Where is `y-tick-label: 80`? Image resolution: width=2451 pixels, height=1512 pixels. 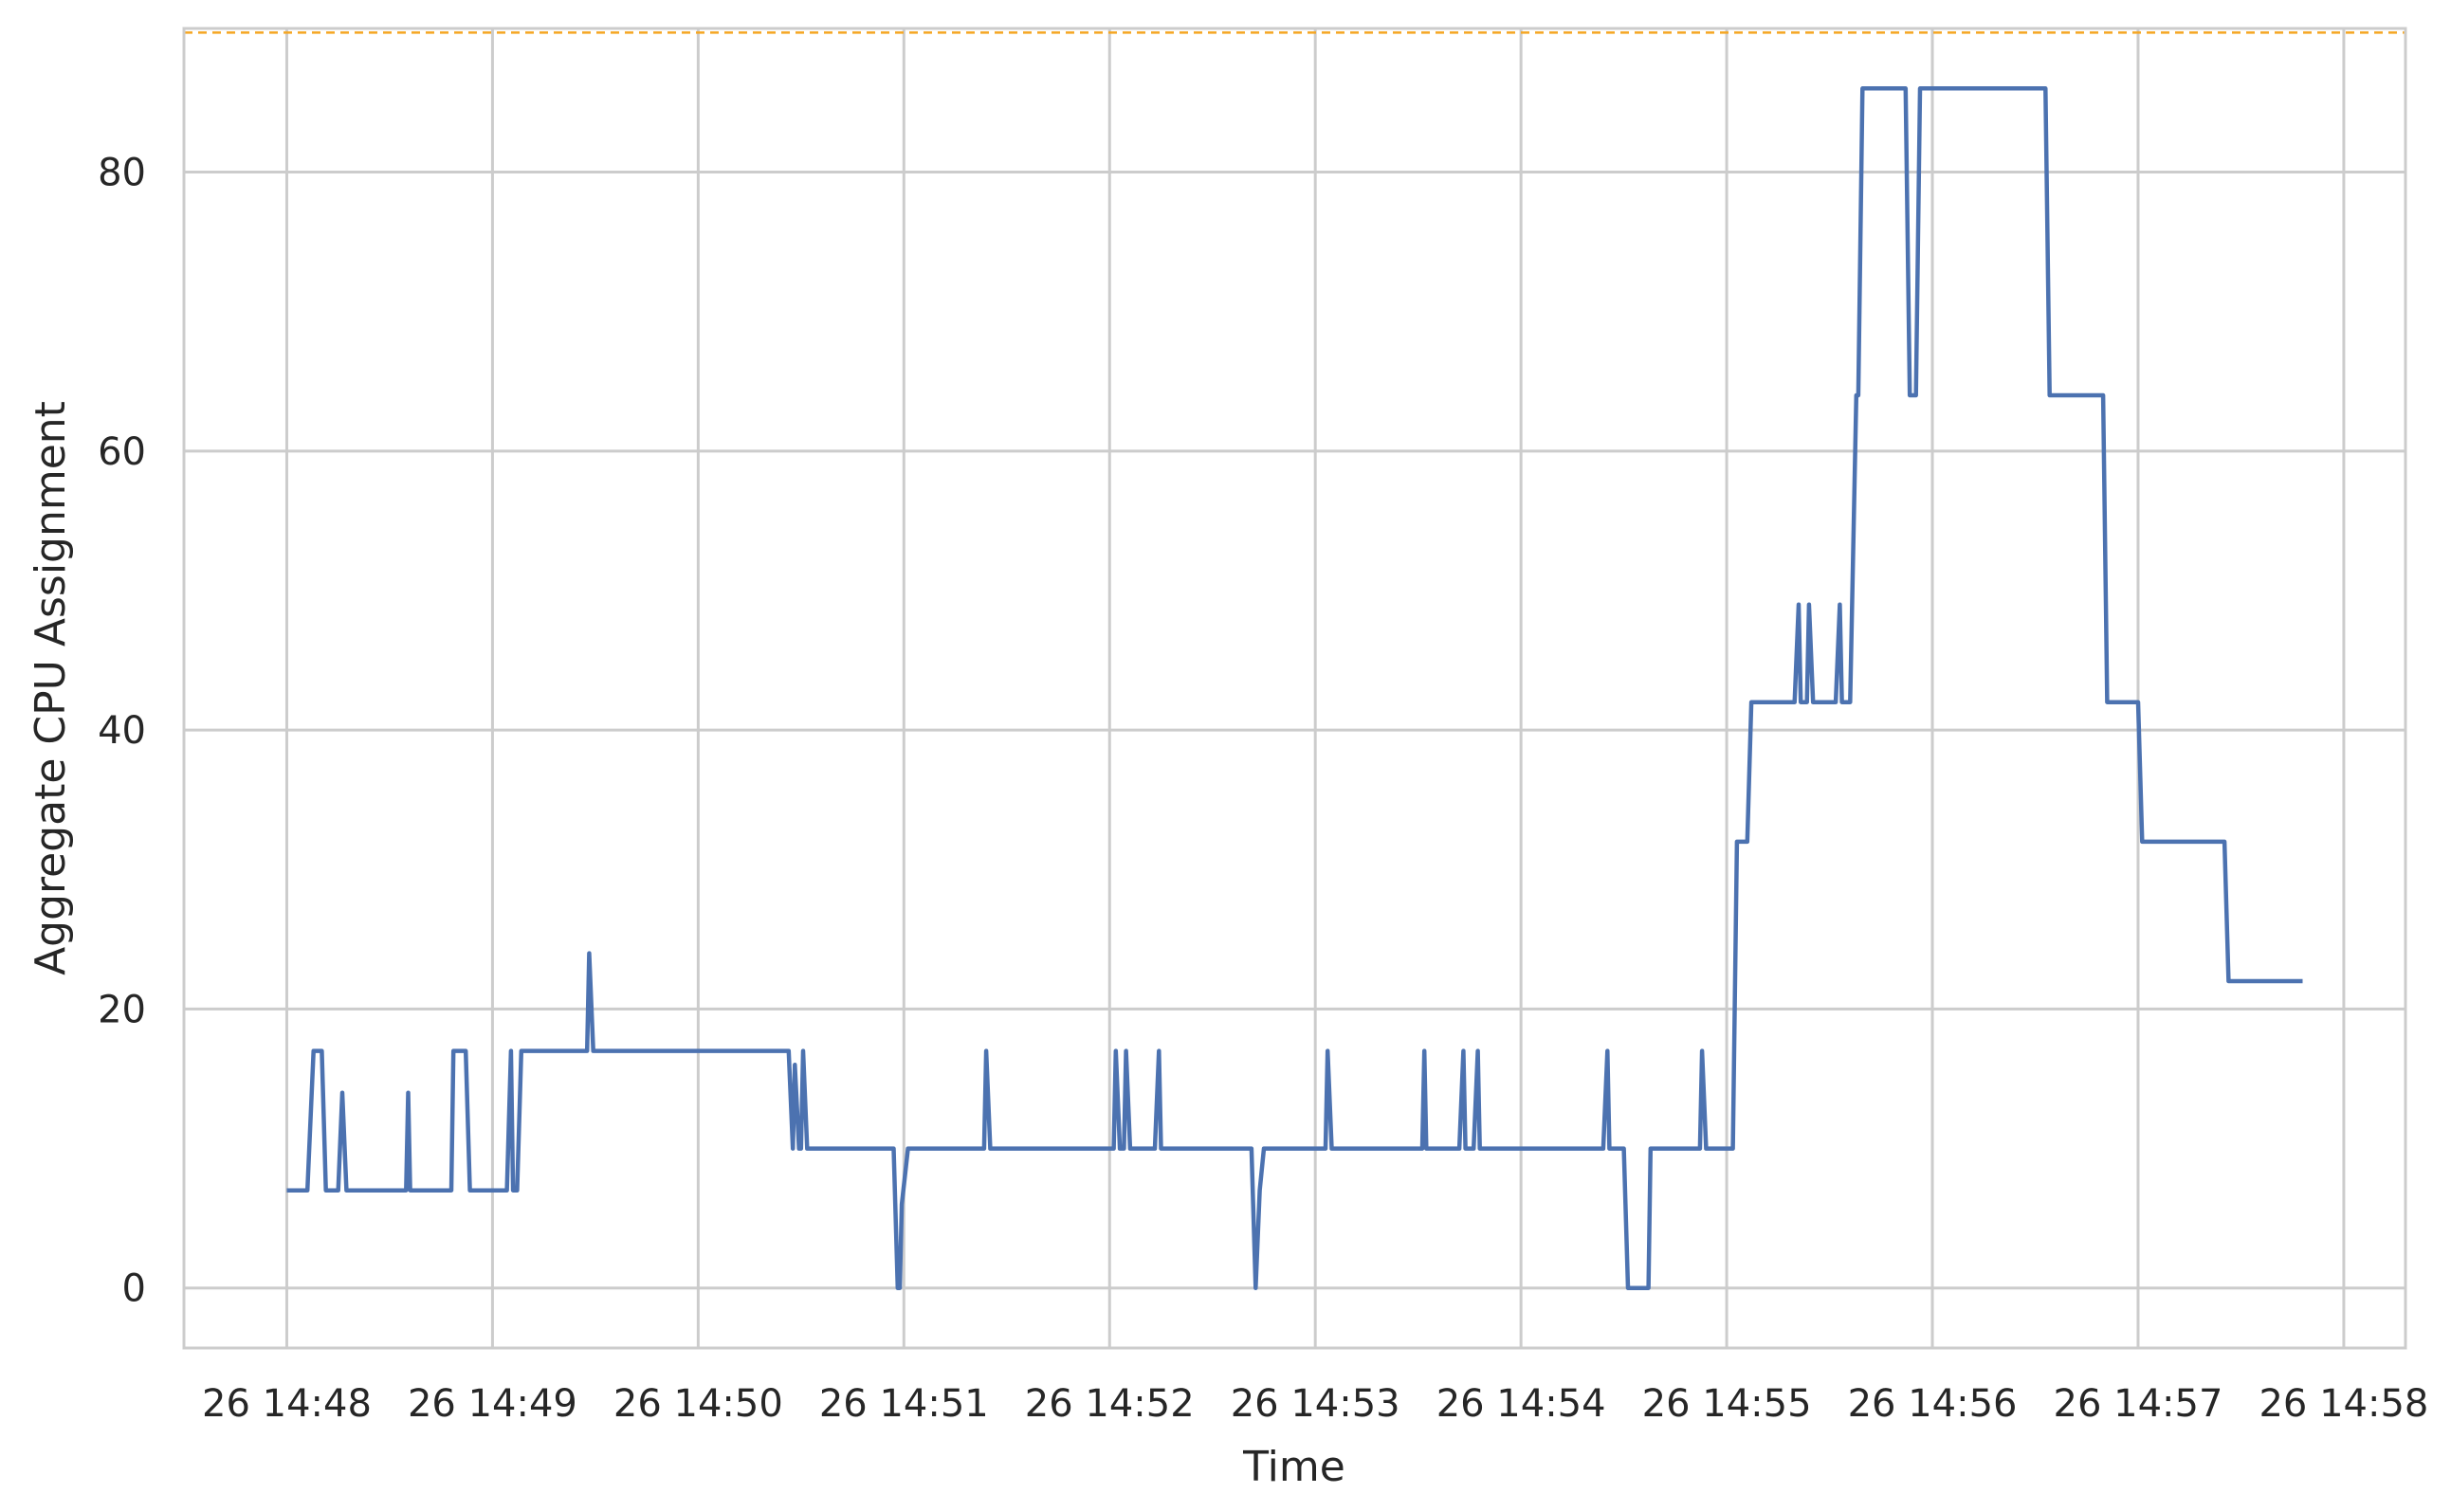
y-tick-label: 80 is located at coordinates (122, 174).